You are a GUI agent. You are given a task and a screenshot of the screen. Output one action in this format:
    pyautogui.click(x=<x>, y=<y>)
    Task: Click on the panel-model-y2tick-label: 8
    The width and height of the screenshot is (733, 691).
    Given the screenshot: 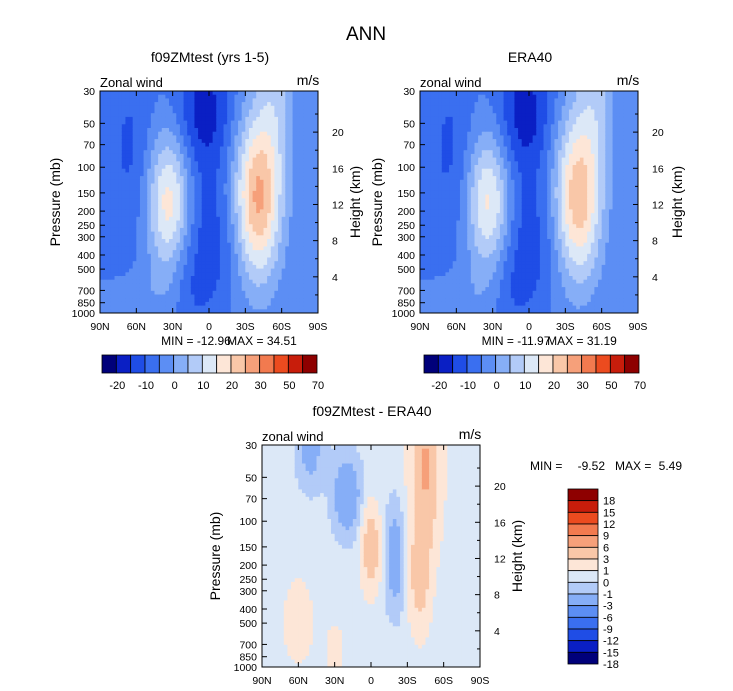 What is the action you would take?
    pyautogui.click(x=335, y=242)
    